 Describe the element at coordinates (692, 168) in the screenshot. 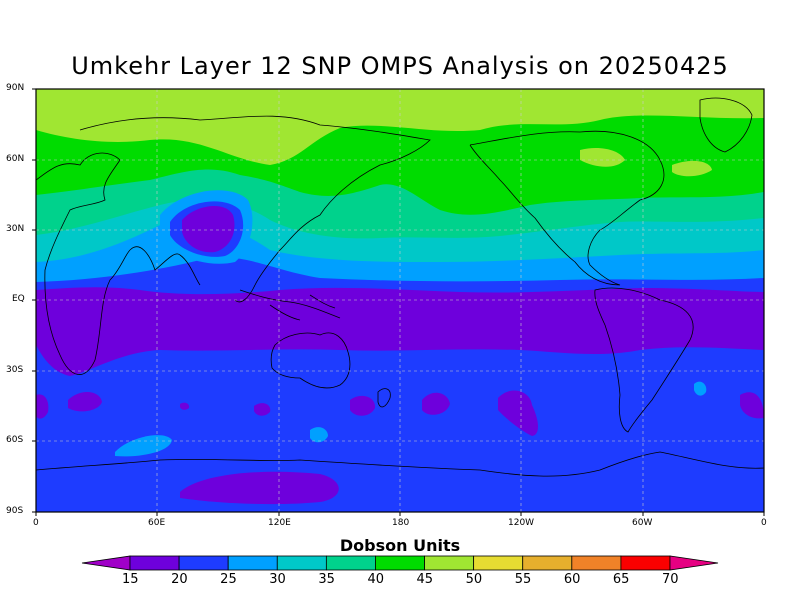

I see `contour-band-50-atlantic` at that location.